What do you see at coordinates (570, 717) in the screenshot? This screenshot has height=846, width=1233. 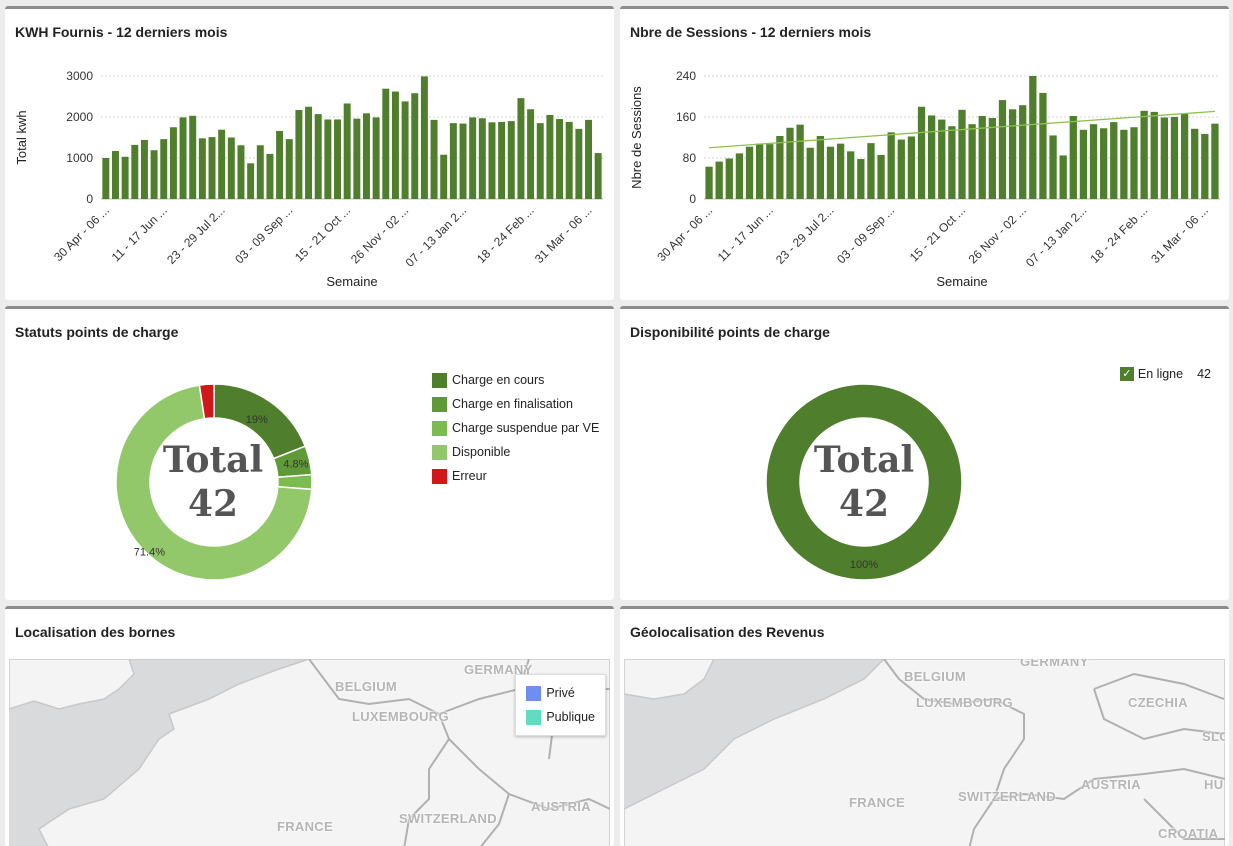 I see `legend-label: Publique` at bounding box center [570, 717].